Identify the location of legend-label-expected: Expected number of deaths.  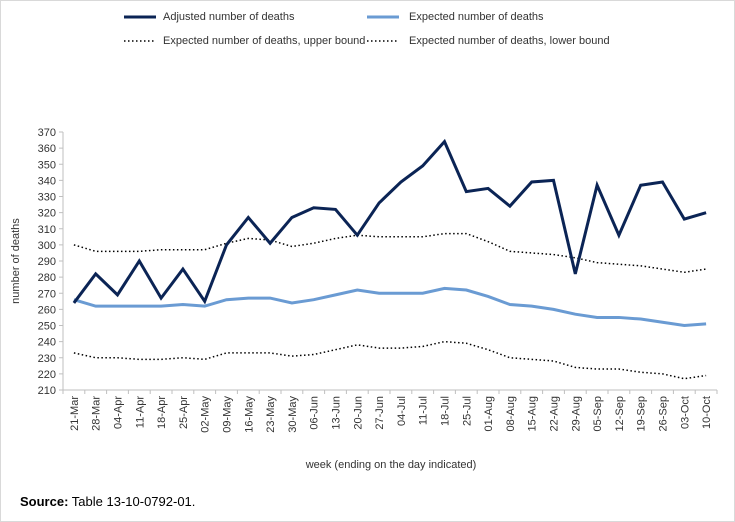
(476, 17).